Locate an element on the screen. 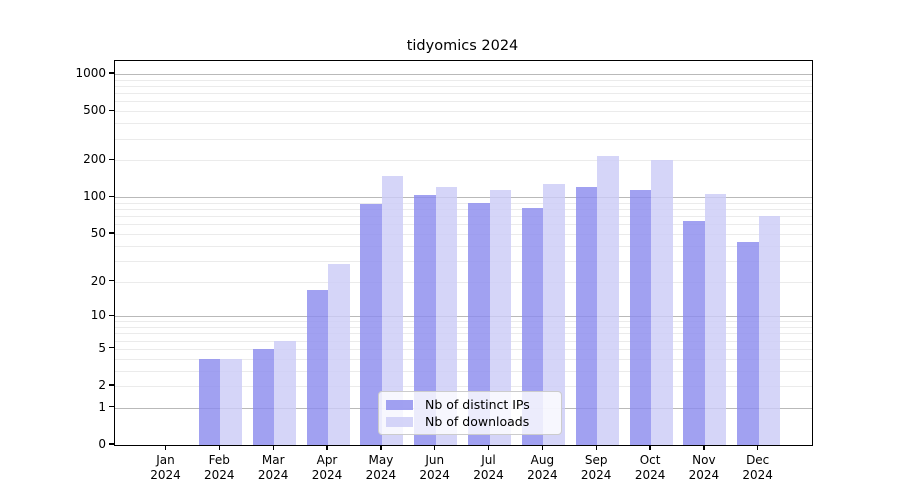  y-axis-tick-label: 2 is located at coordinates (102, 385).